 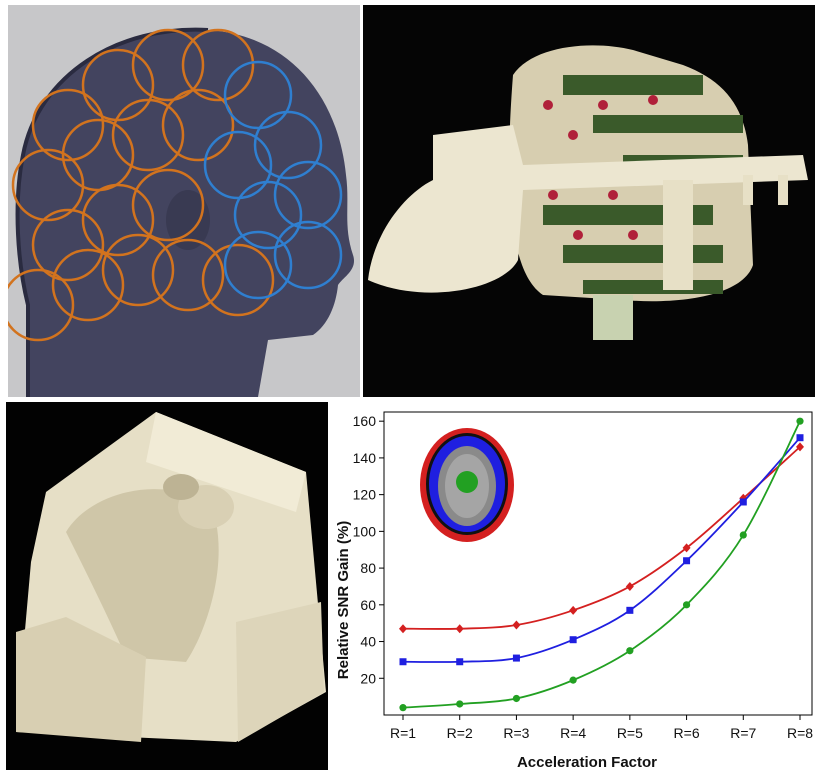 I want to click on y-tick-label: 120, so click(x=365, y=495).